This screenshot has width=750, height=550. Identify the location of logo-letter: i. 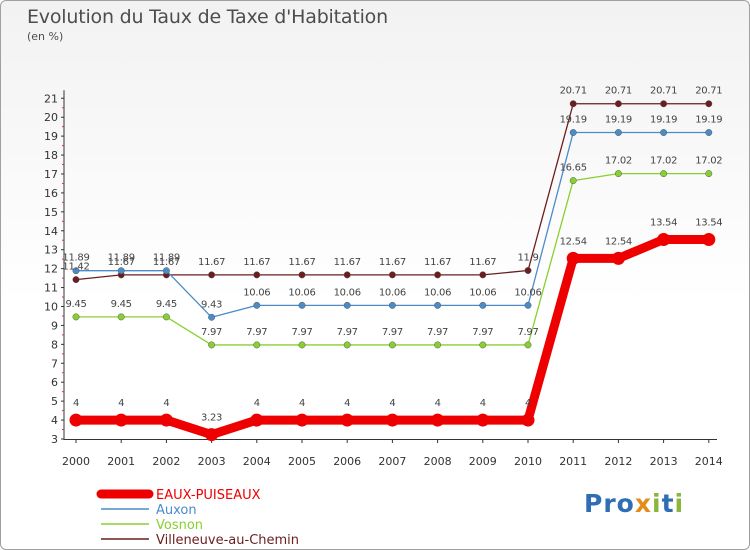
(657, 503).